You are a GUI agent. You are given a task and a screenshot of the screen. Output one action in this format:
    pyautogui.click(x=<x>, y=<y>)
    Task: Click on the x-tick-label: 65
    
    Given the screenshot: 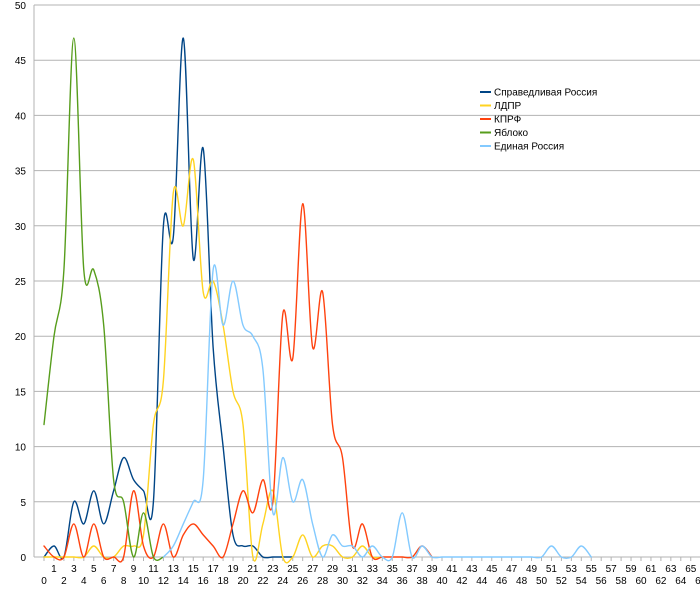 What is the action you would take?
    pyautogui.click(x=691, y=569)
    